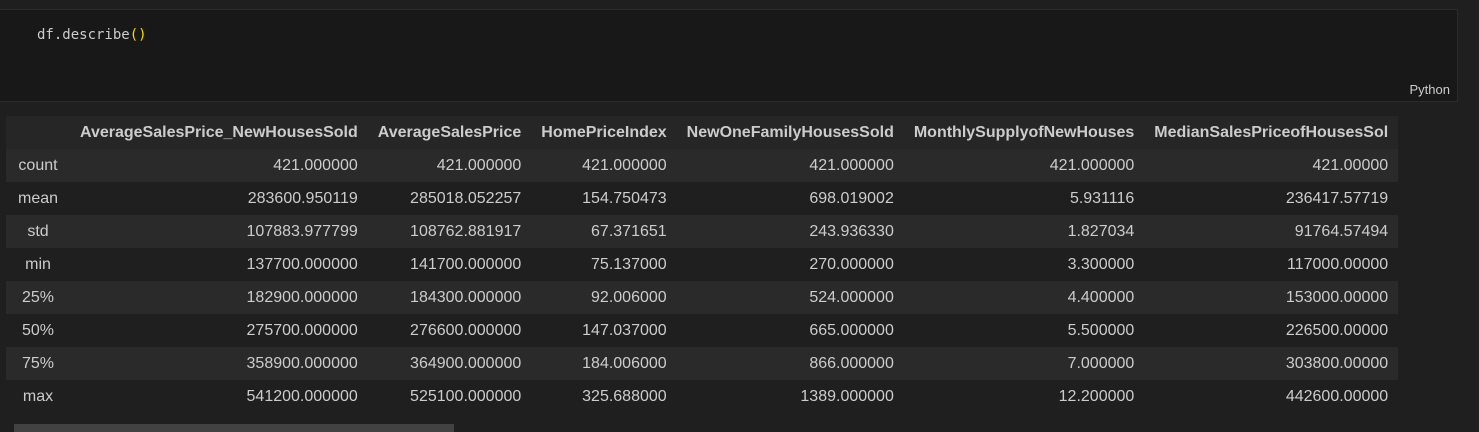  I want to click on language-label: Python, so click(1429, 89).